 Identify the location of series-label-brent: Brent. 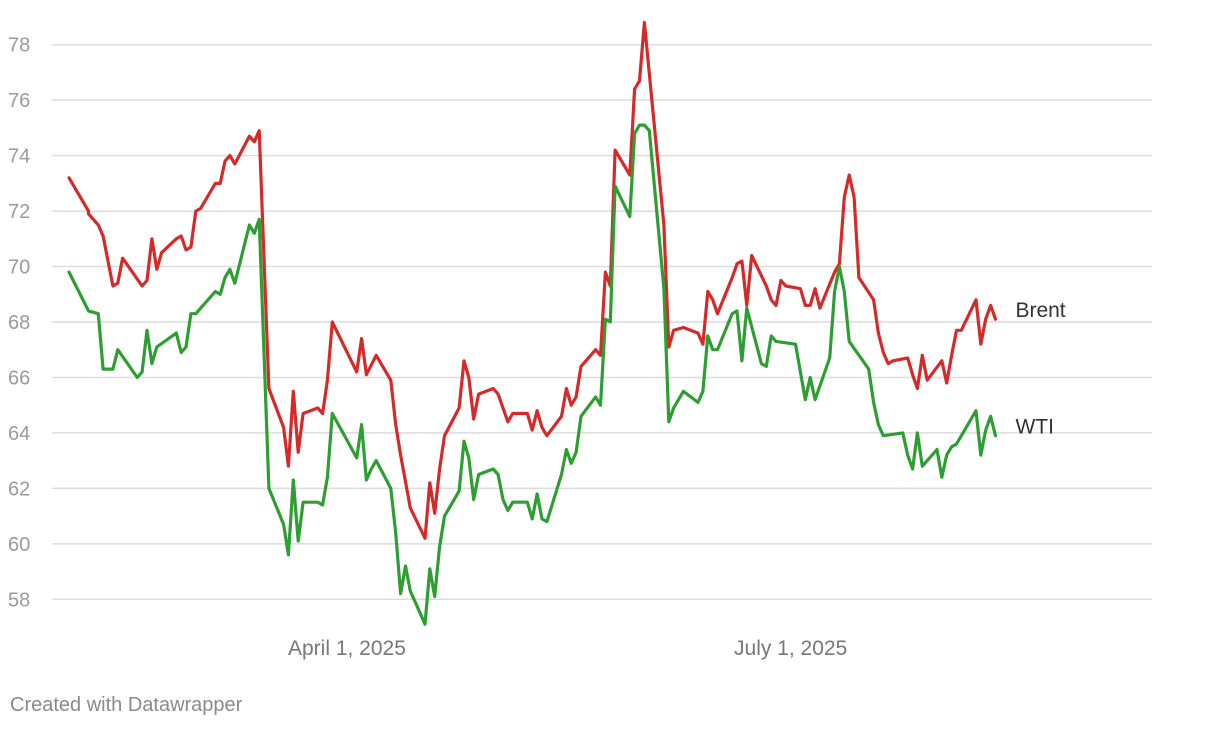
(1040, 310).